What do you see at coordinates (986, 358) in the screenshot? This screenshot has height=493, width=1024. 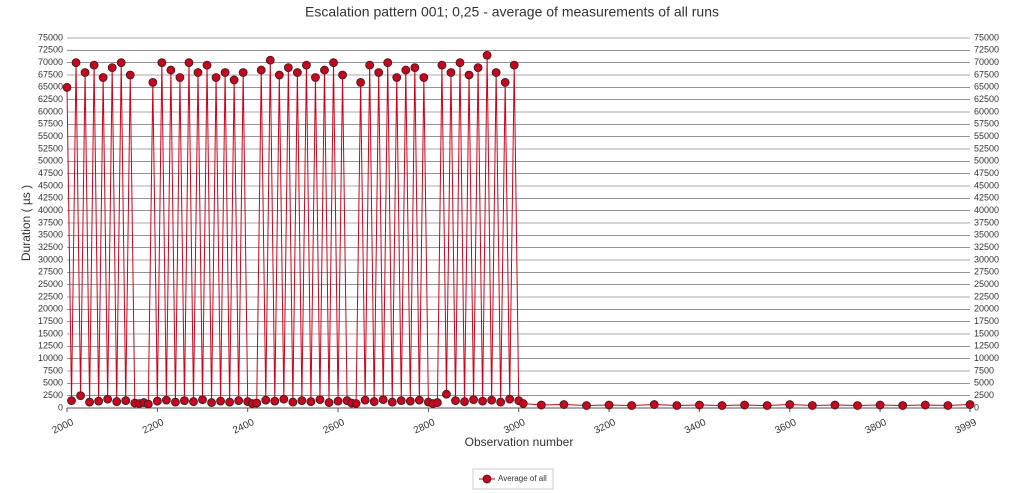 I see `y2-tick-label: 10000` at bounding box center [986, 358].